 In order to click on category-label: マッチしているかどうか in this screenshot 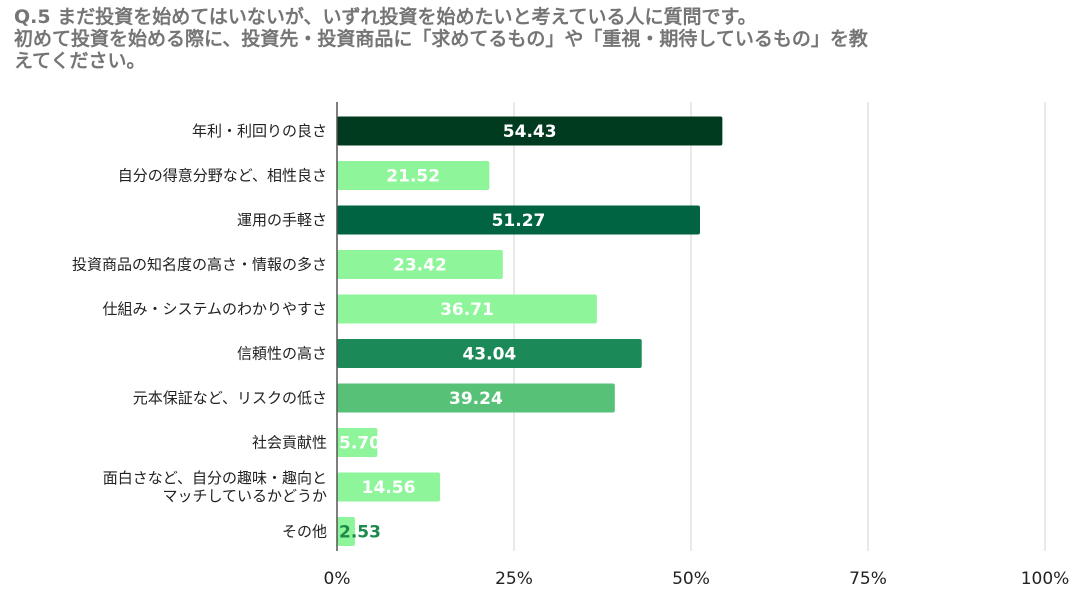, I will do `click(244, 496)`.